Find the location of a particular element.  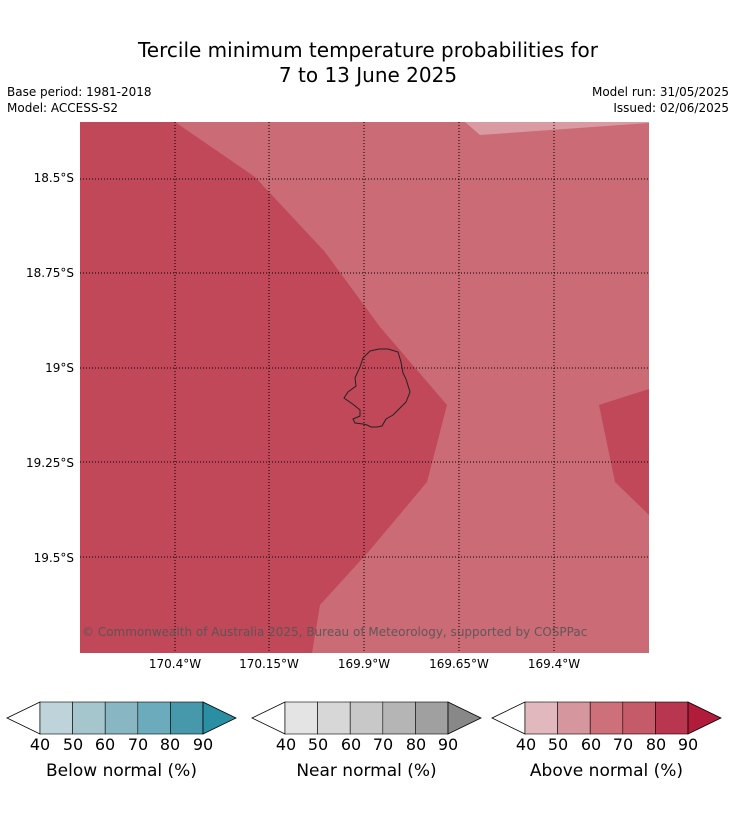

lon-tick: 170.4°W is located at coordinates (175, 664).